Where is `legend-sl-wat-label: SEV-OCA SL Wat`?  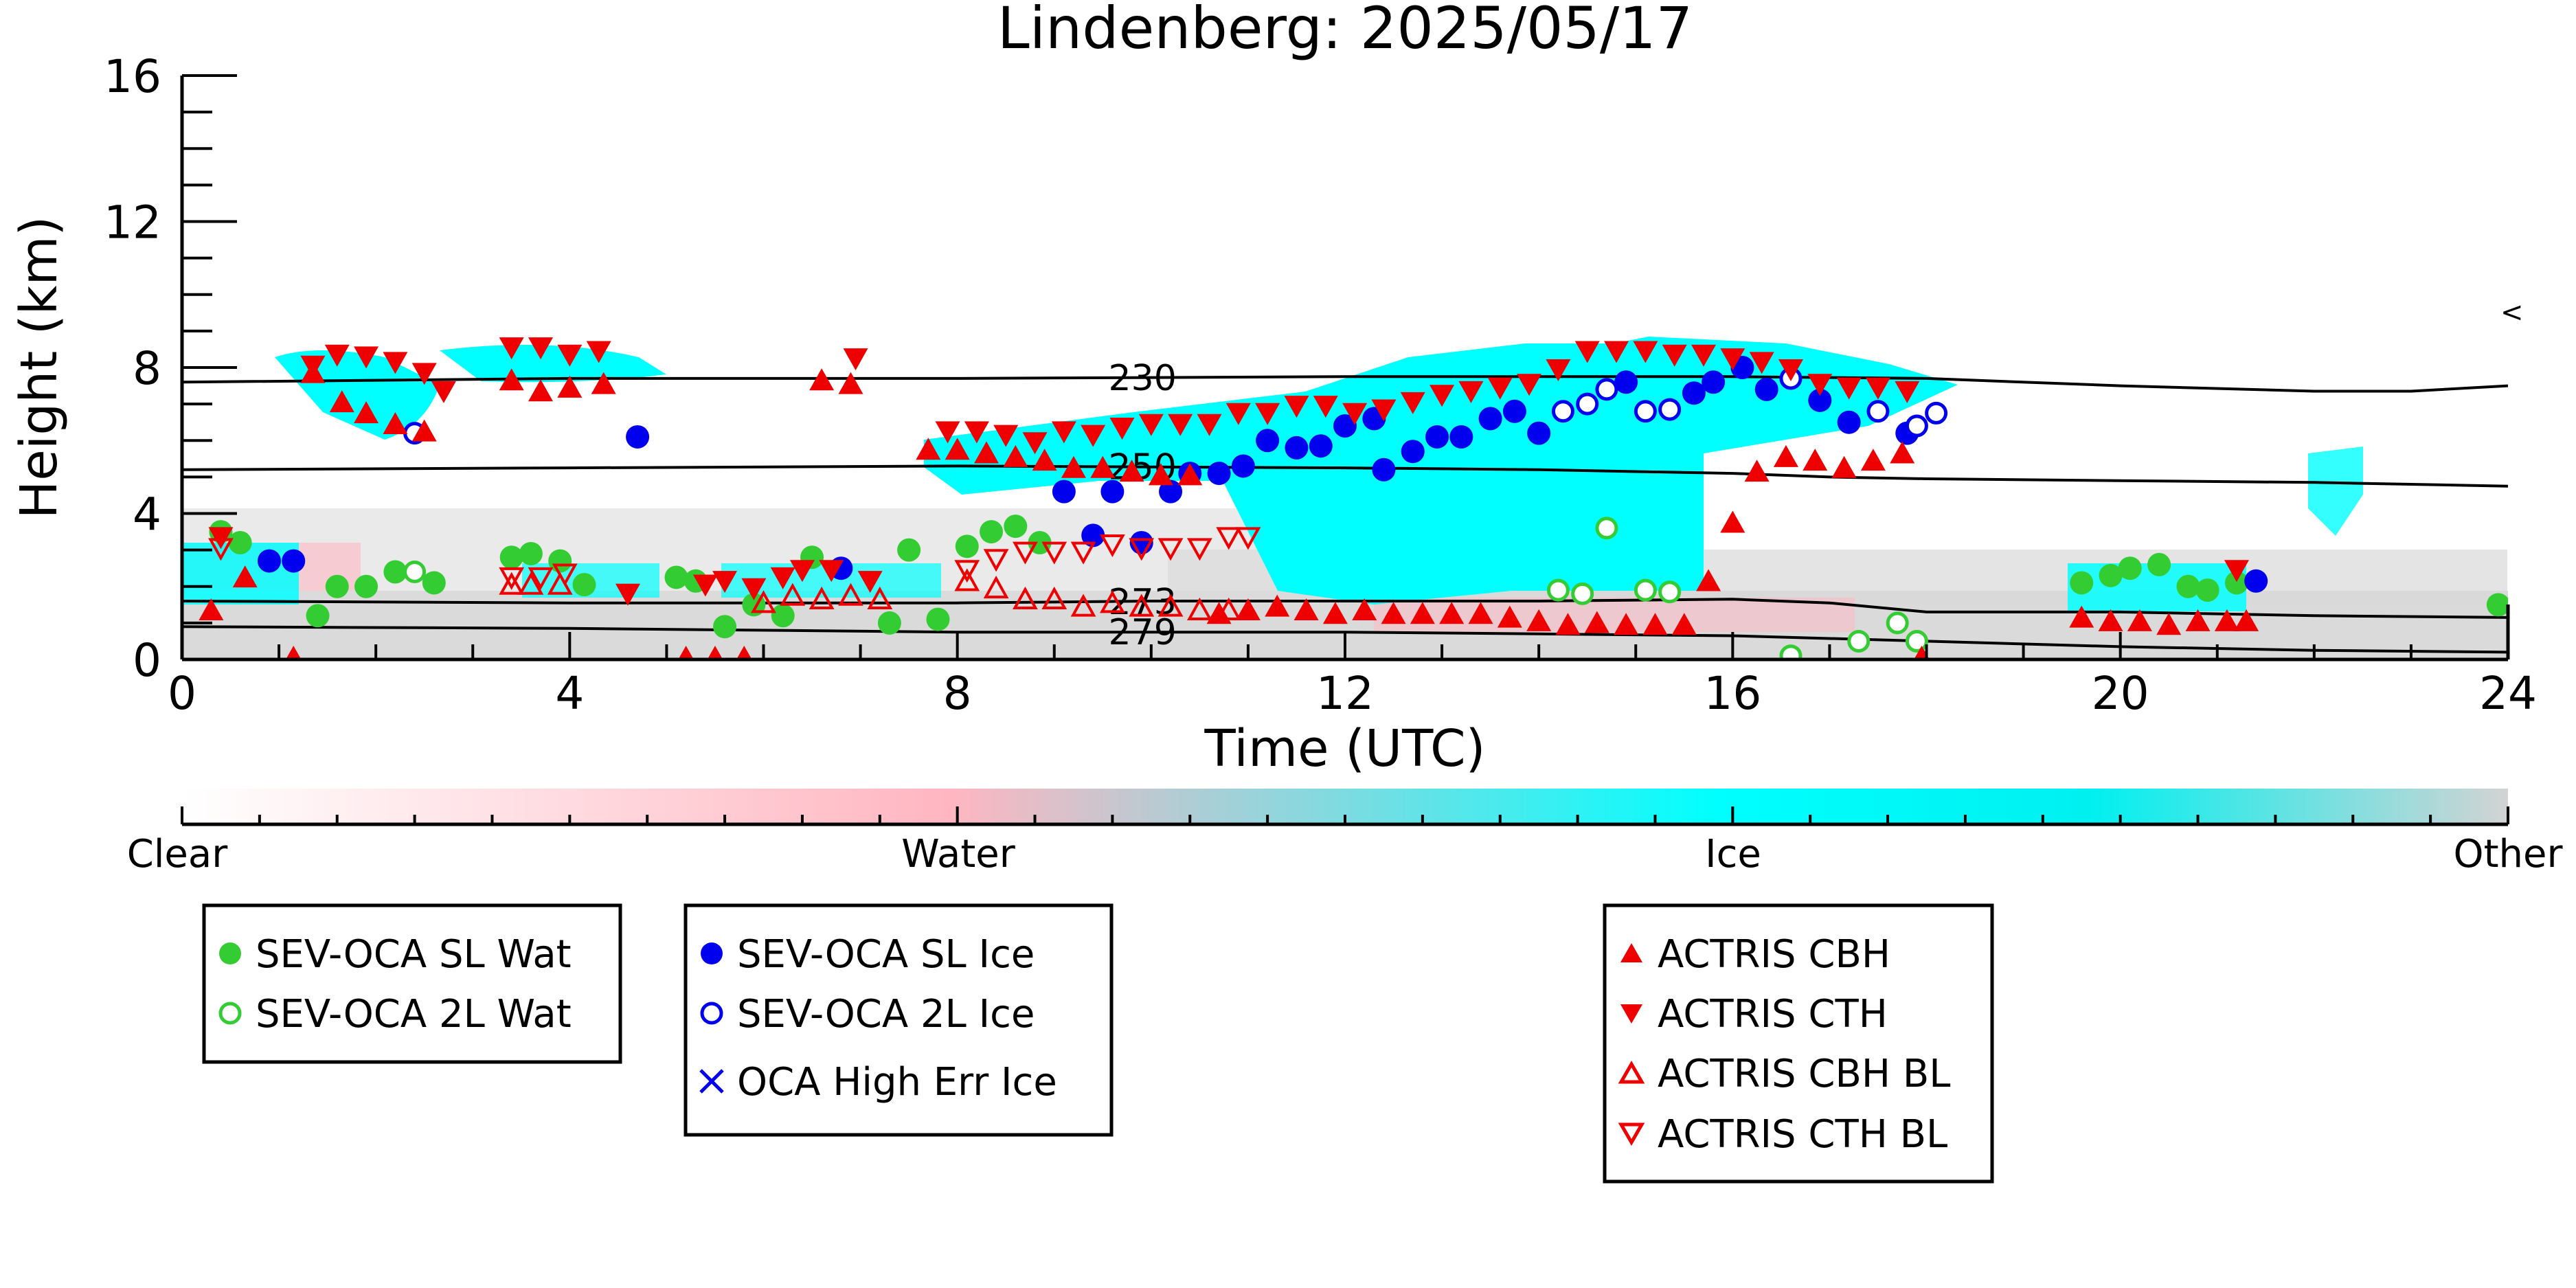
legend-sl-wat-label: SEV-OCA SL Wat is located at coordinates (414, 954).